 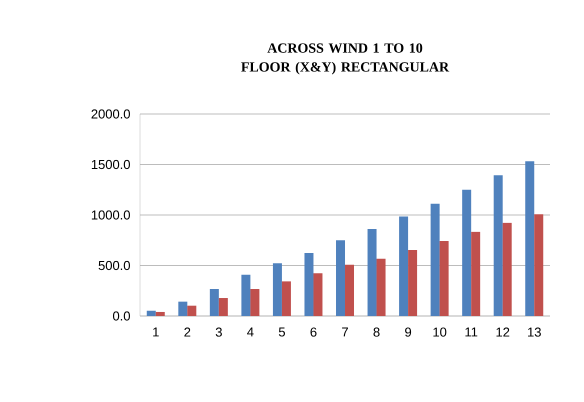 What do you see at coordinates (534, 332) in the screenshot?
I see `x-tick-label: 13` at bounding box center [534, 332].